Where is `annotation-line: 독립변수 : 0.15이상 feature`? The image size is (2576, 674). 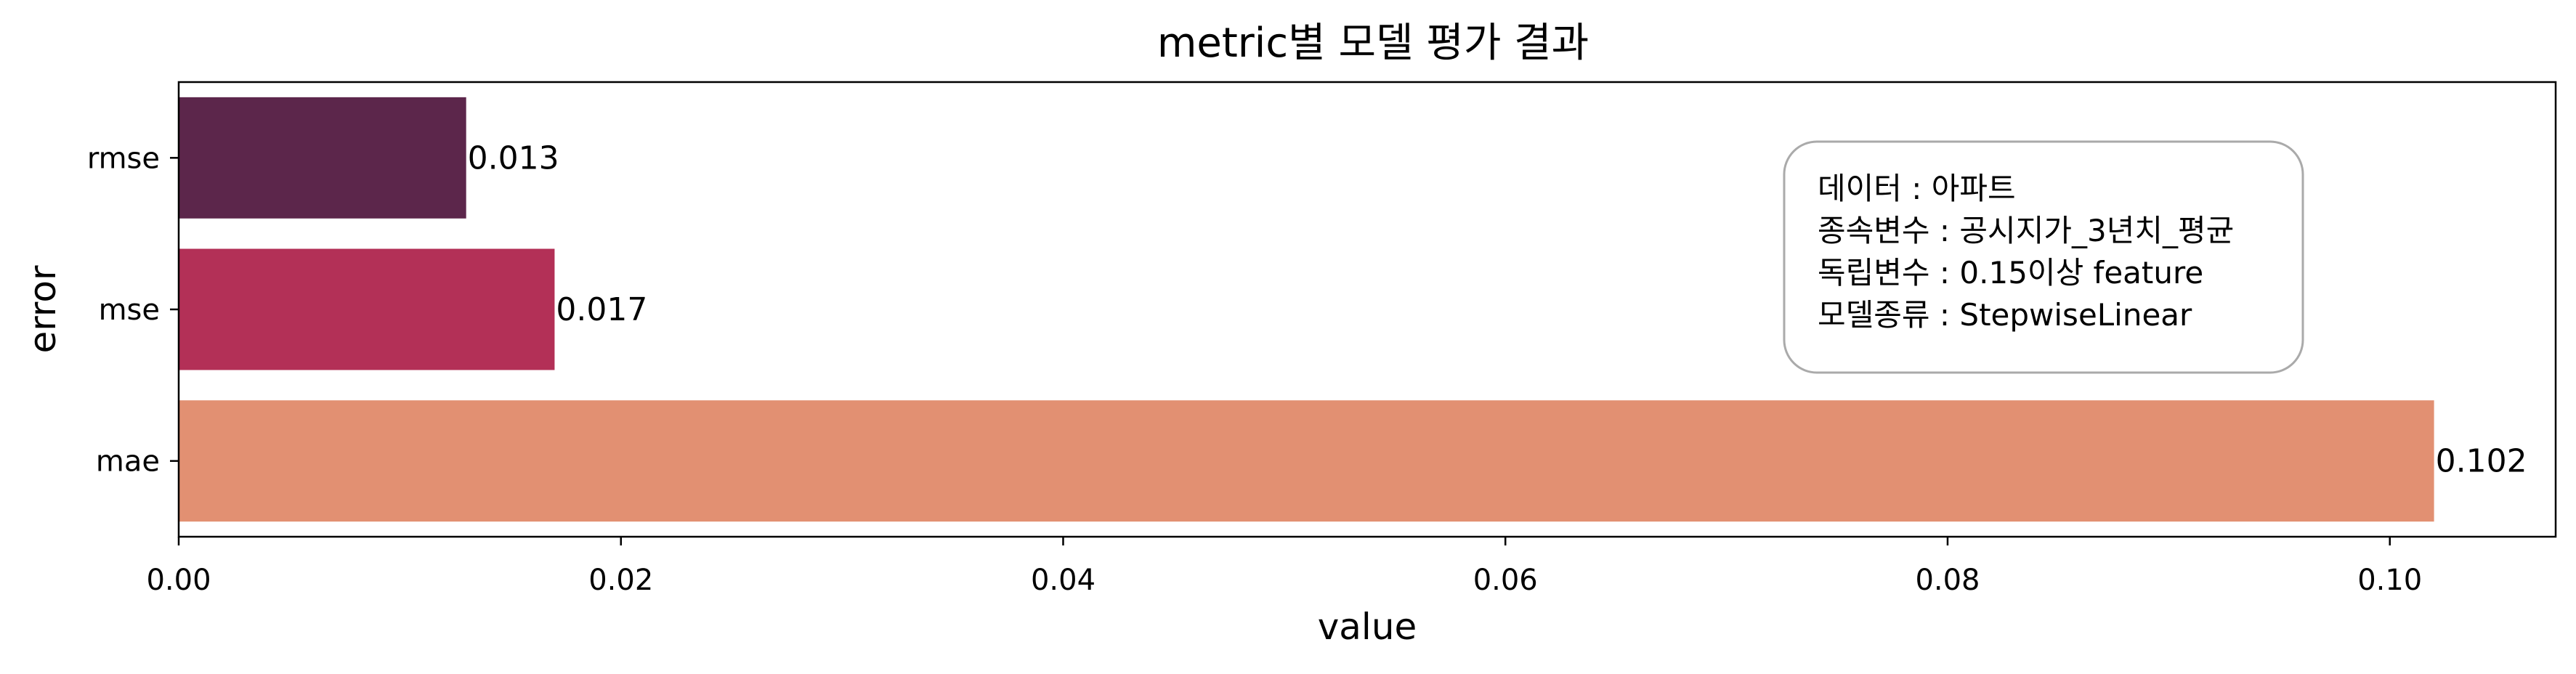 annotation-line: 독립변수 : 0.15이상 feature is located at coordinates (2010, 273).